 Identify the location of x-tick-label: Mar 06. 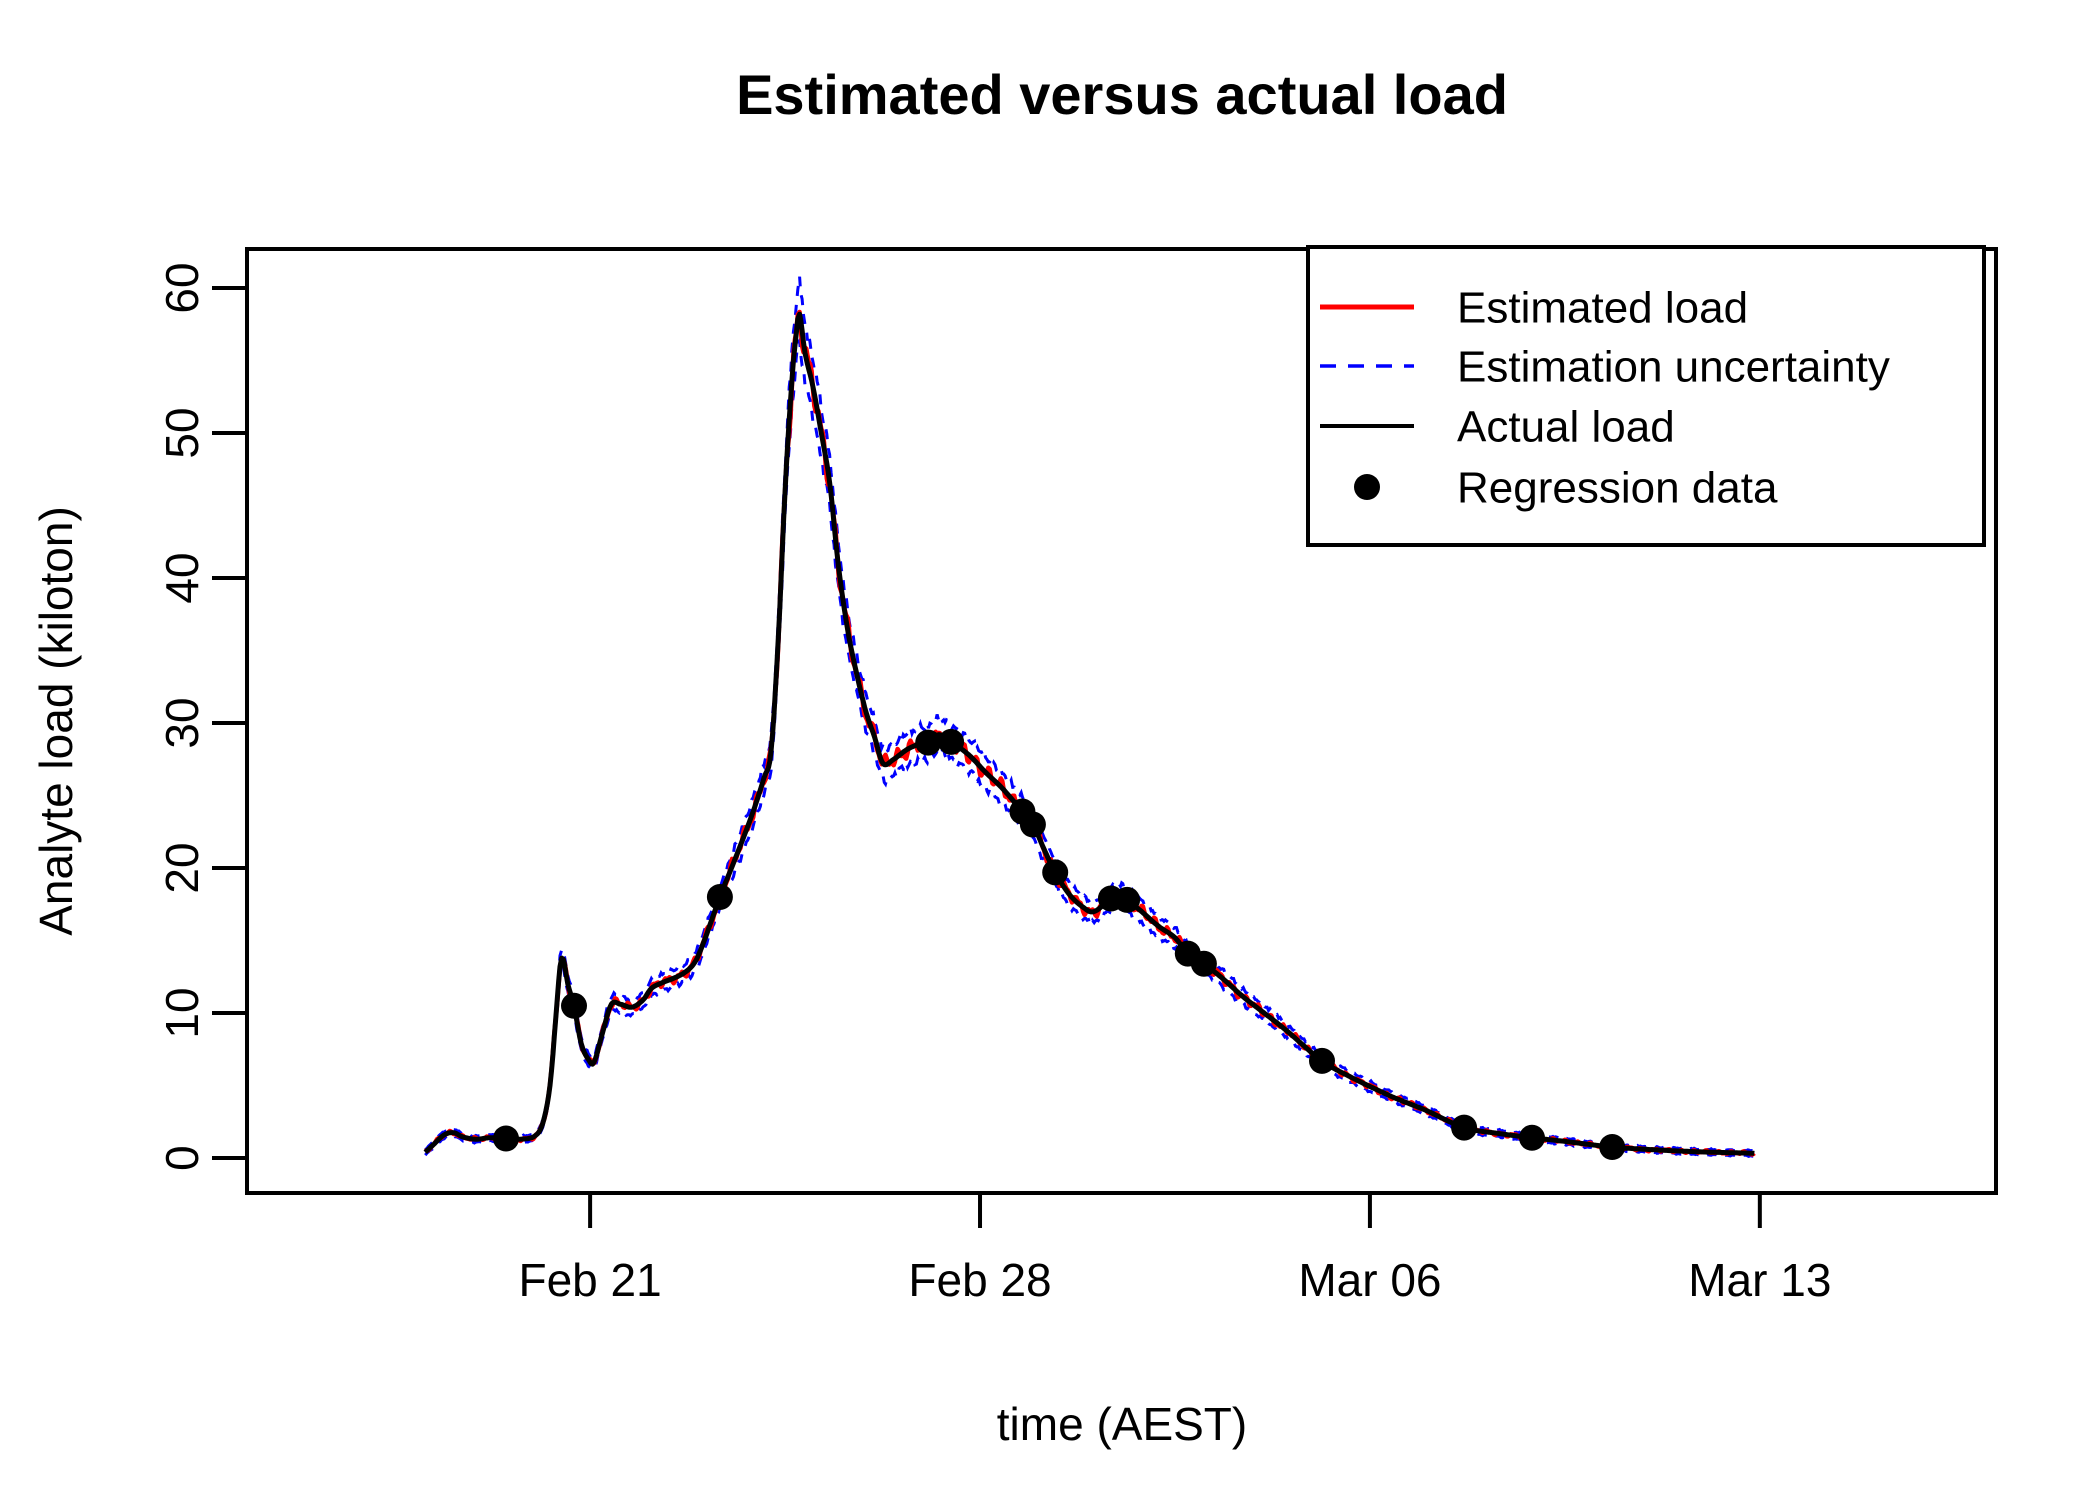
(1369, 1280).